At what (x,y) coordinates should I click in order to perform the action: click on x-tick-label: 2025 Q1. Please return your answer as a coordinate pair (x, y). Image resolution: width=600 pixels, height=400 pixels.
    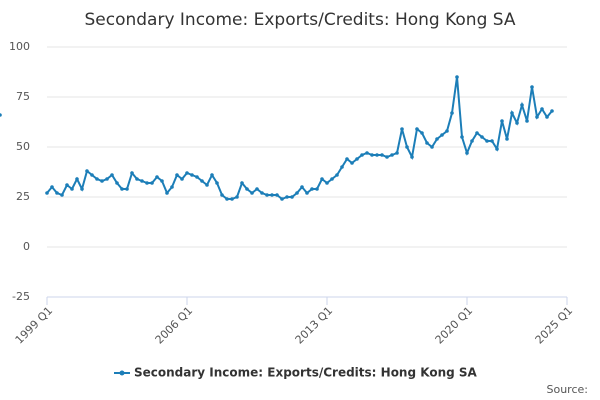
    Looking at the image, I should click on (554, 325).